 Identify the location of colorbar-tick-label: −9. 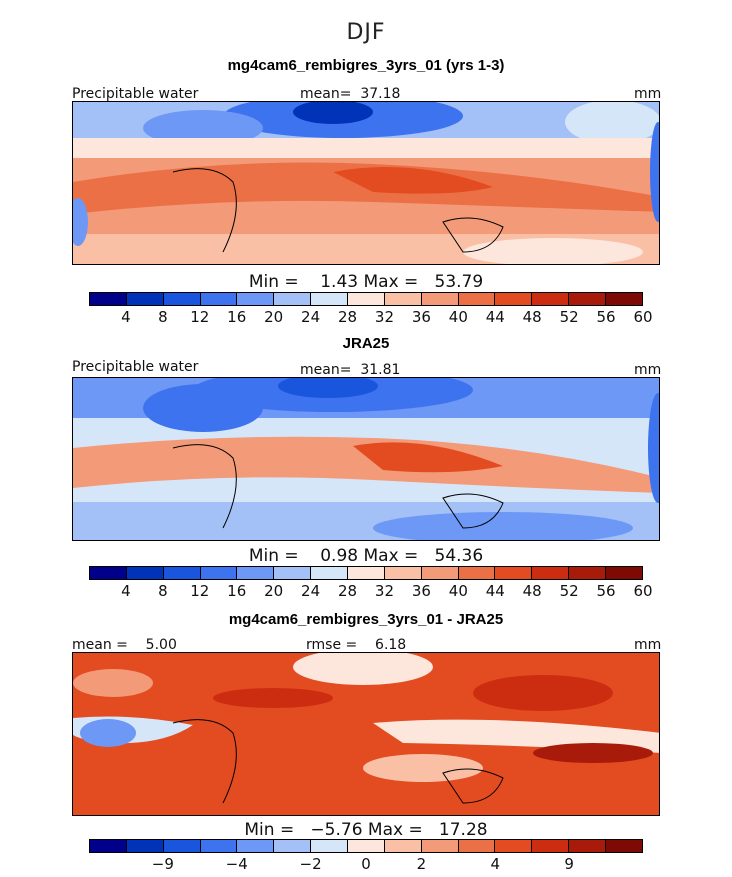
(162, 864).